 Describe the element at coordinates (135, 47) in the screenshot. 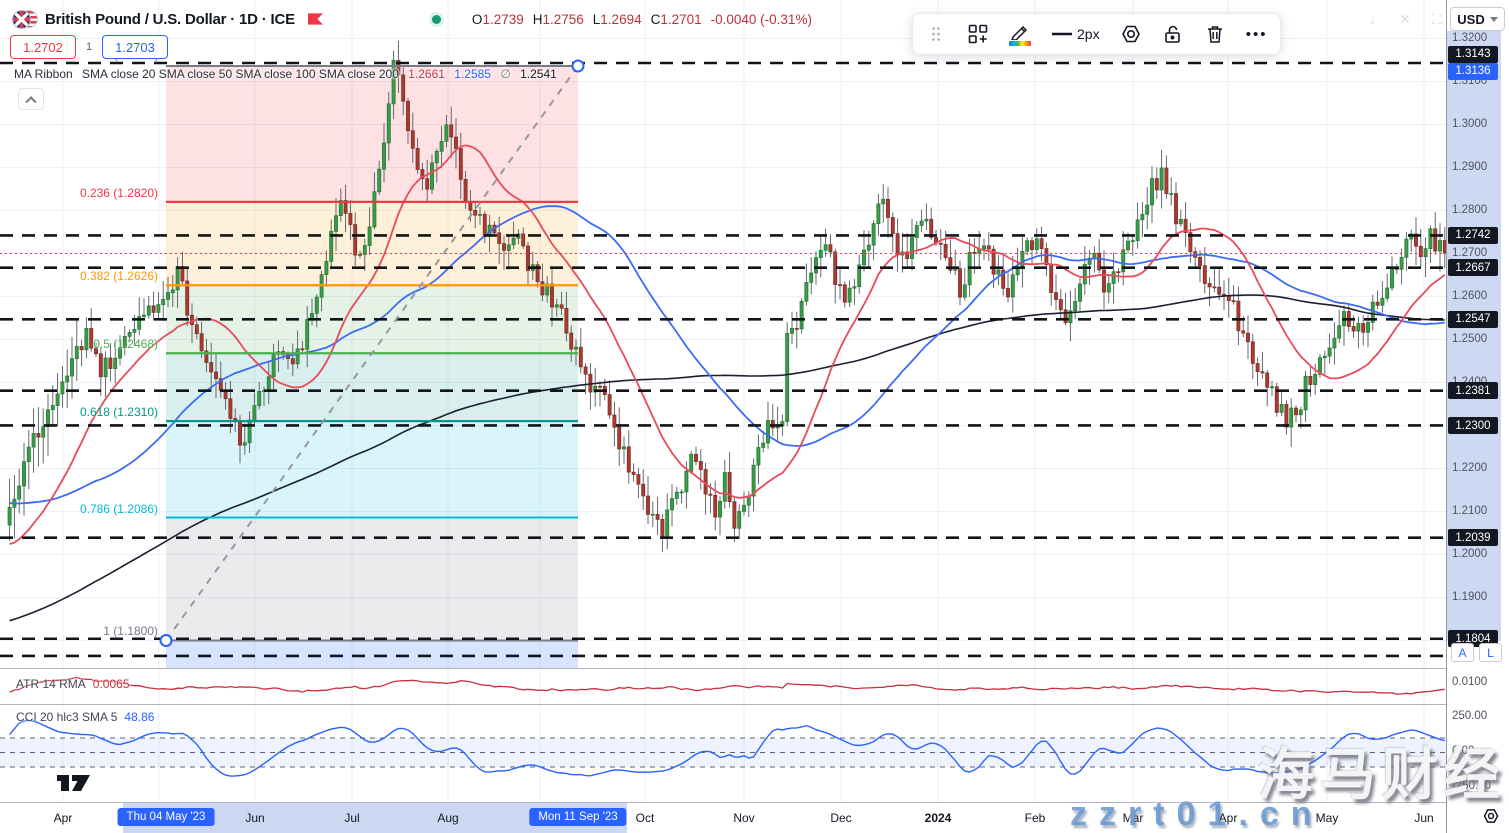

I see `buy-price-button: 1.2703` at that location.